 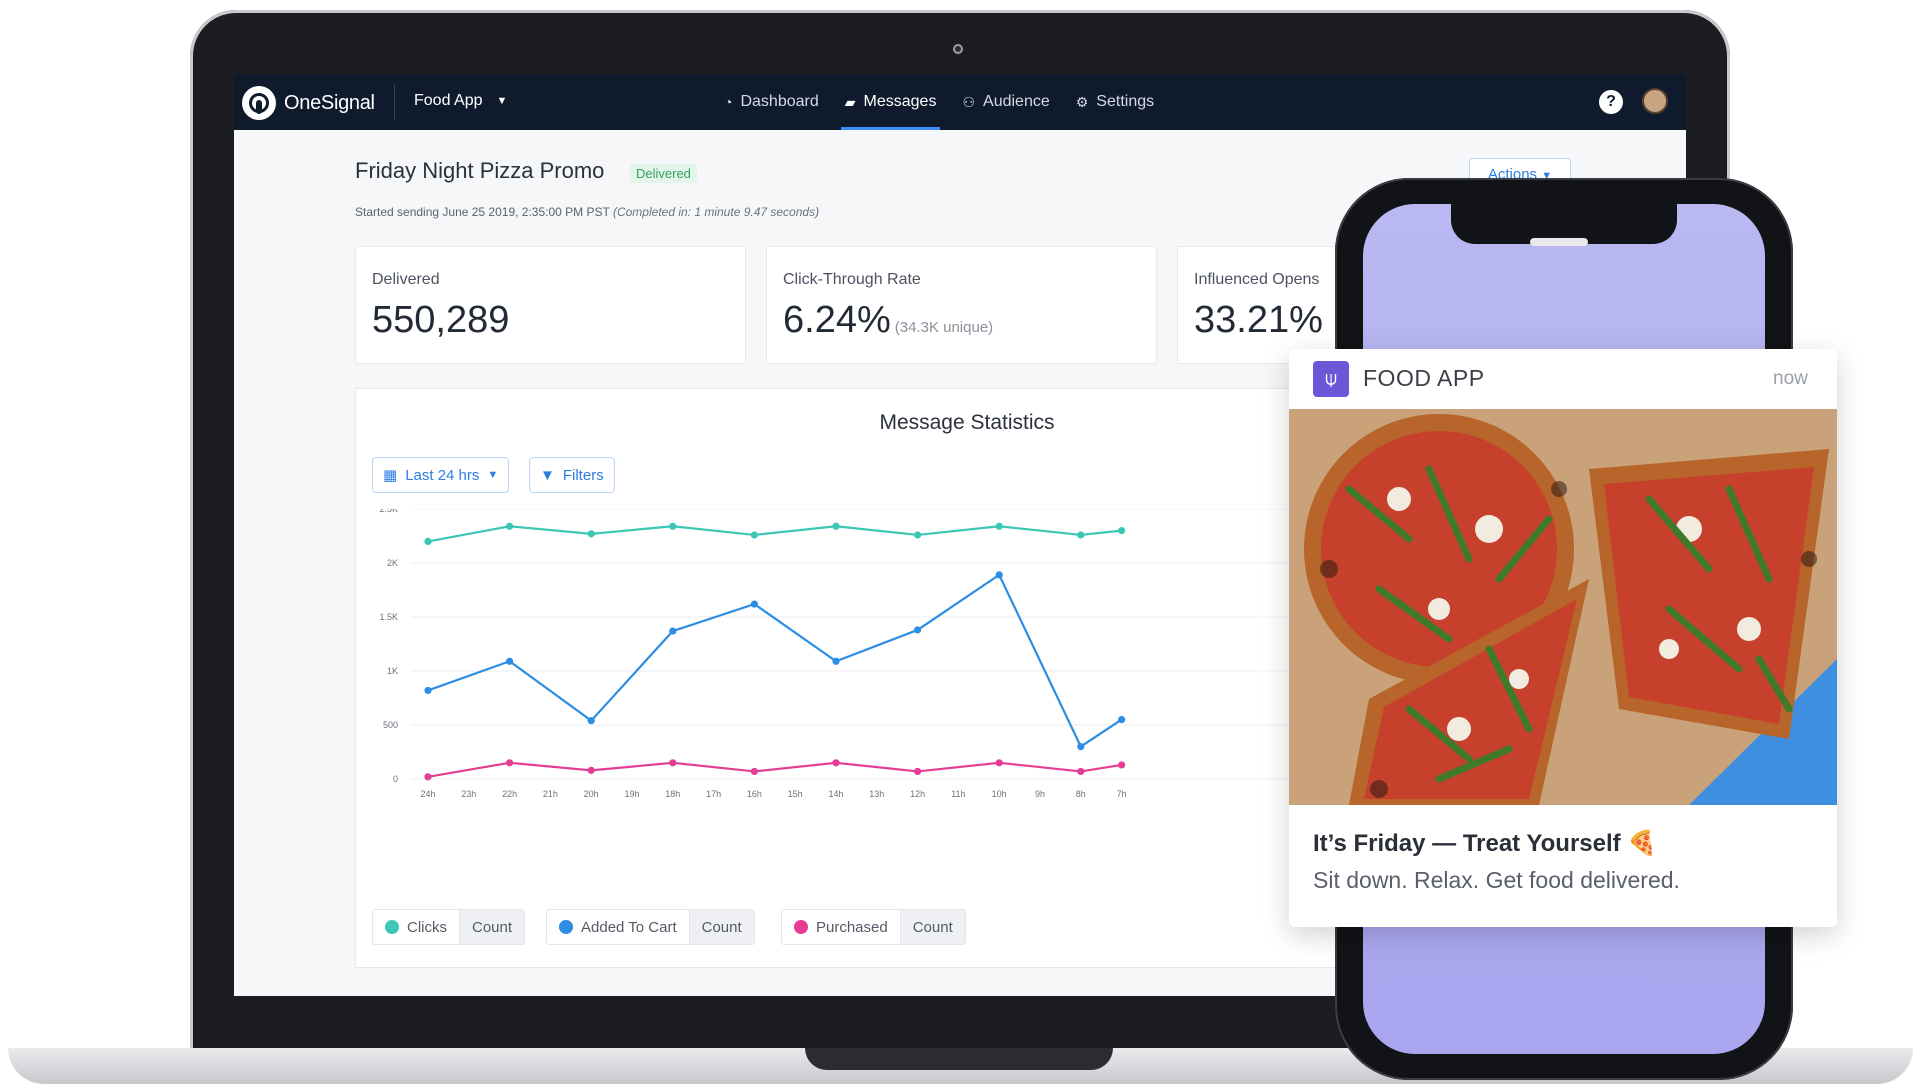 What do you see at coordinates (629, 927) in the screenshot?
I see `legend-label: Added To Cart` at bounding box center [629, 927].